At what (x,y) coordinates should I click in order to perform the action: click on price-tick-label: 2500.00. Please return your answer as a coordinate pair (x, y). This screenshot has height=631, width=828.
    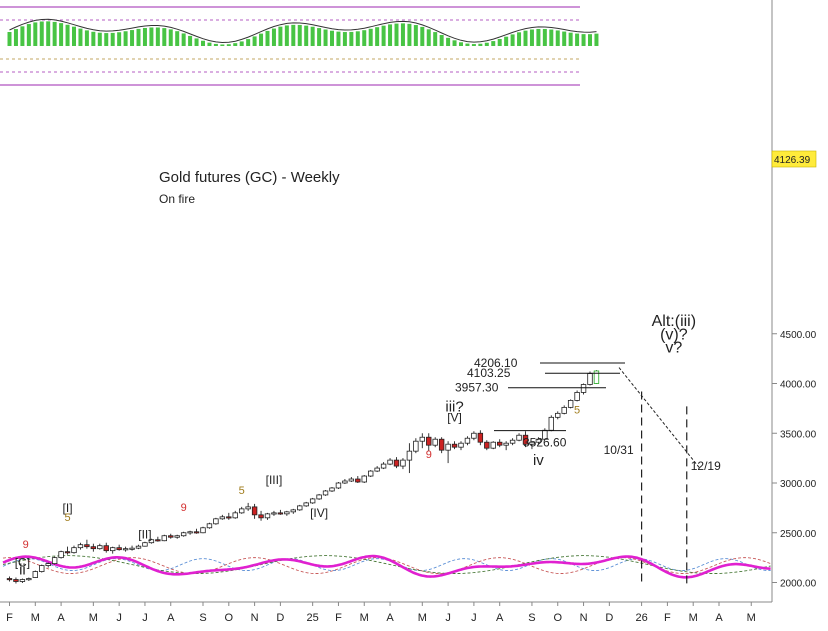
    Looking at the image, I should click on (798, 534).